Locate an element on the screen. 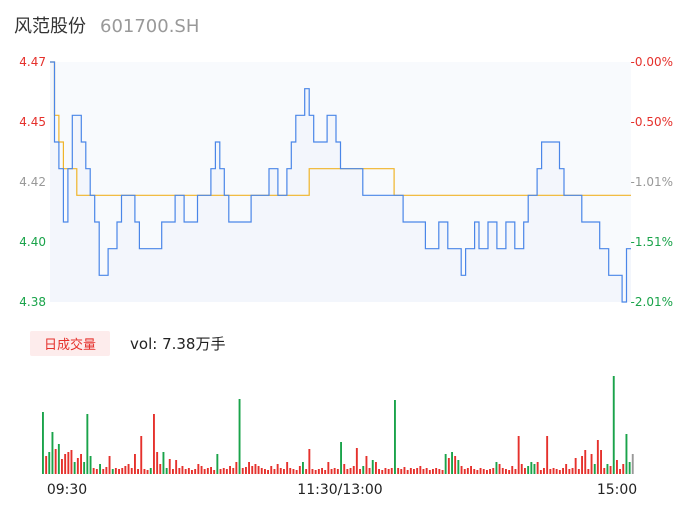  price-tick-label: 4.47 is located at coordinates (32, 62).